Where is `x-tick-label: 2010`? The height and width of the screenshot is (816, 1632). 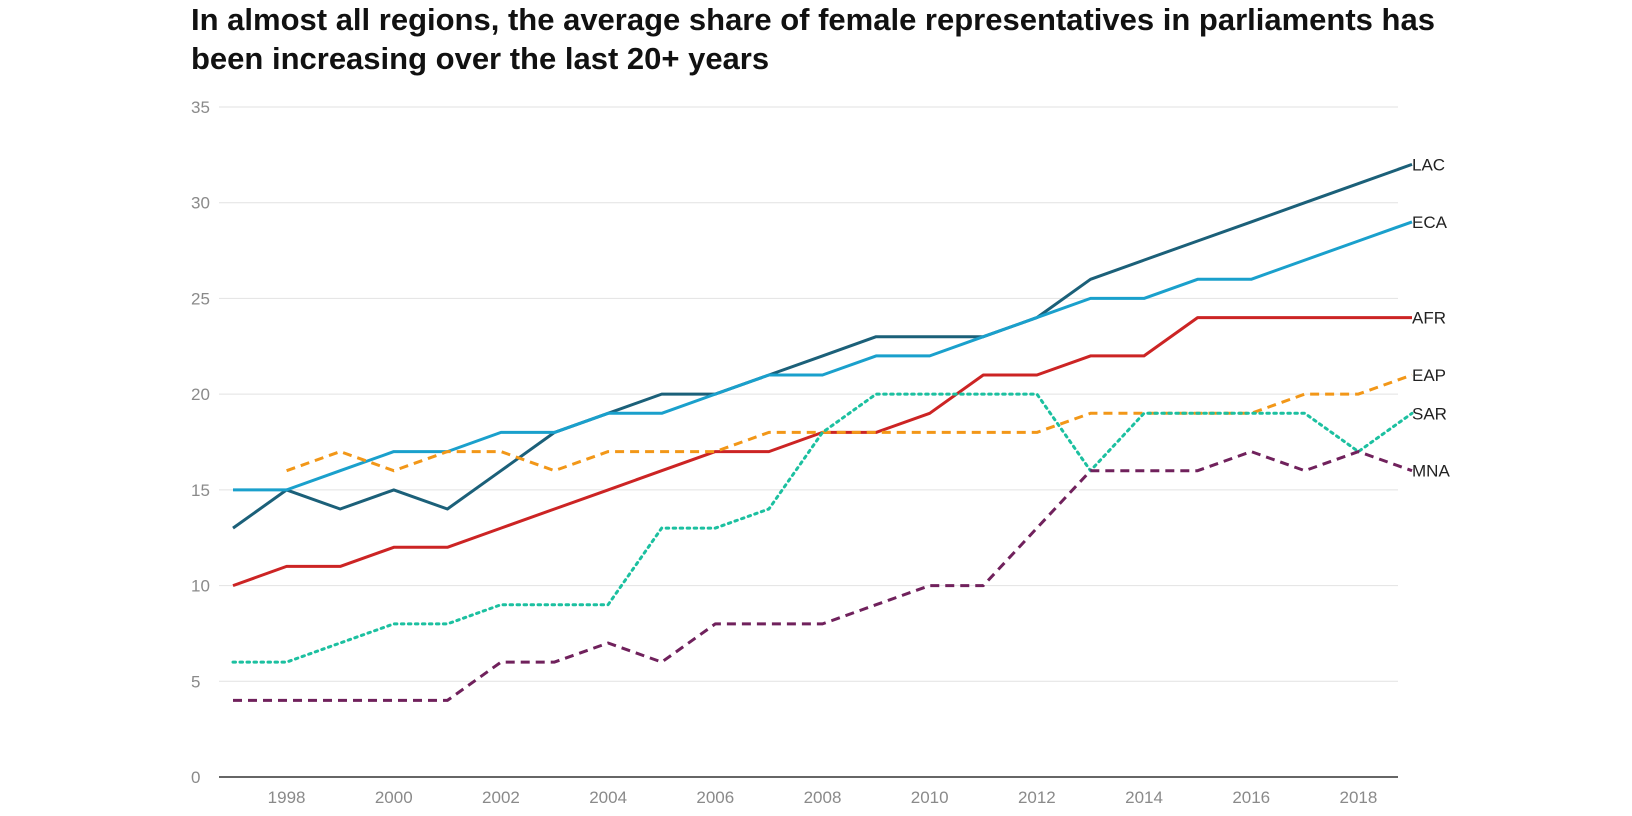 x-tick-label: 2010 is located at coordinates (930, 797).